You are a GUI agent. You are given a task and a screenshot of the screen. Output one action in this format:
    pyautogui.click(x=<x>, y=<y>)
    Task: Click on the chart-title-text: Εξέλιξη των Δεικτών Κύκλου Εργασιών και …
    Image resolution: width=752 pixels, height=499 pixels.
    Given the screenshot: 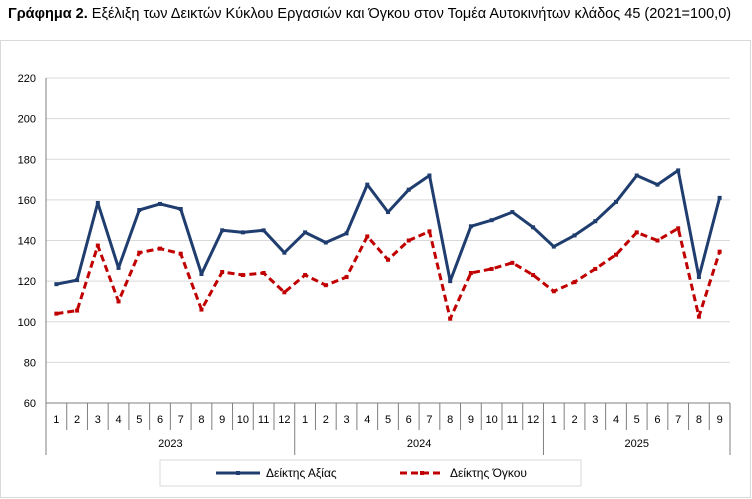 What is the action you would take?
    pyautogui.click(x=411, y=14)
    